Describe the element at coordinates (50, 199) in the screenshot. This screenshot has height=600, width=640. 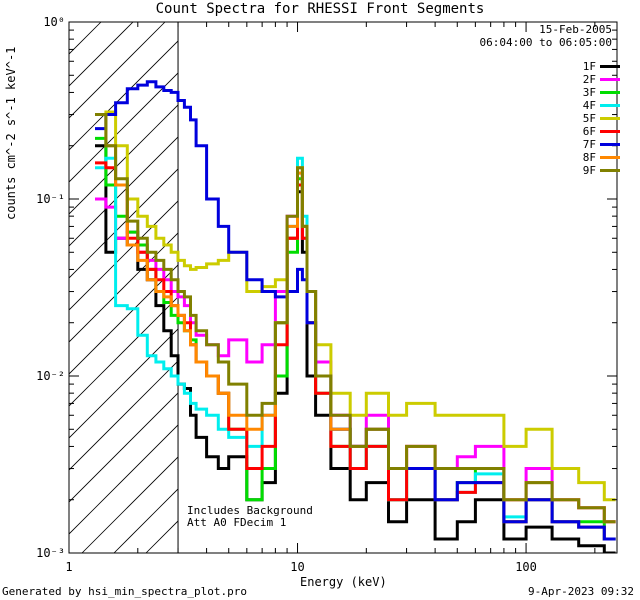
I see `y-tick-label: 10⁻¹` at that location.